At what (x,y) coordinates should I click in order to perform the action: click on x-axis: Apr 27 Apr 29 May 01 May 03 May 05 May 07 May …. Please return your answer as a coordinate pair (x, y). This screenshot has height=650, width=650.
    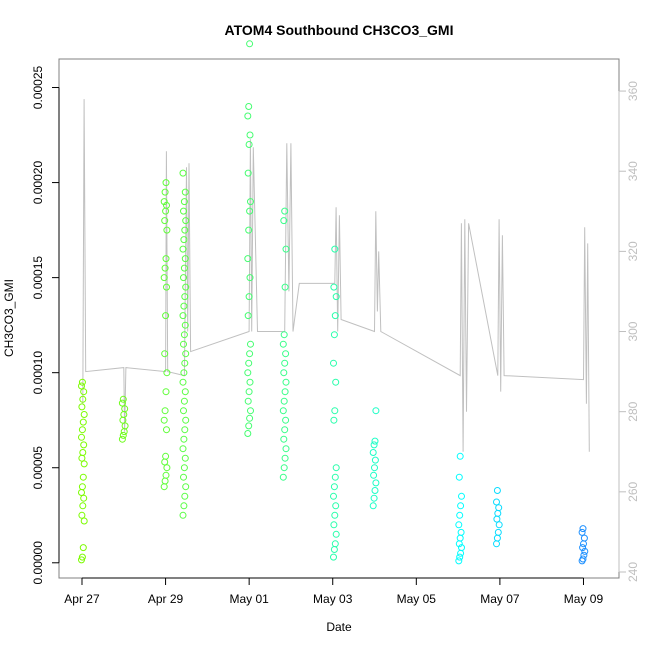
    Looking at the image, I should click on (333, 591).